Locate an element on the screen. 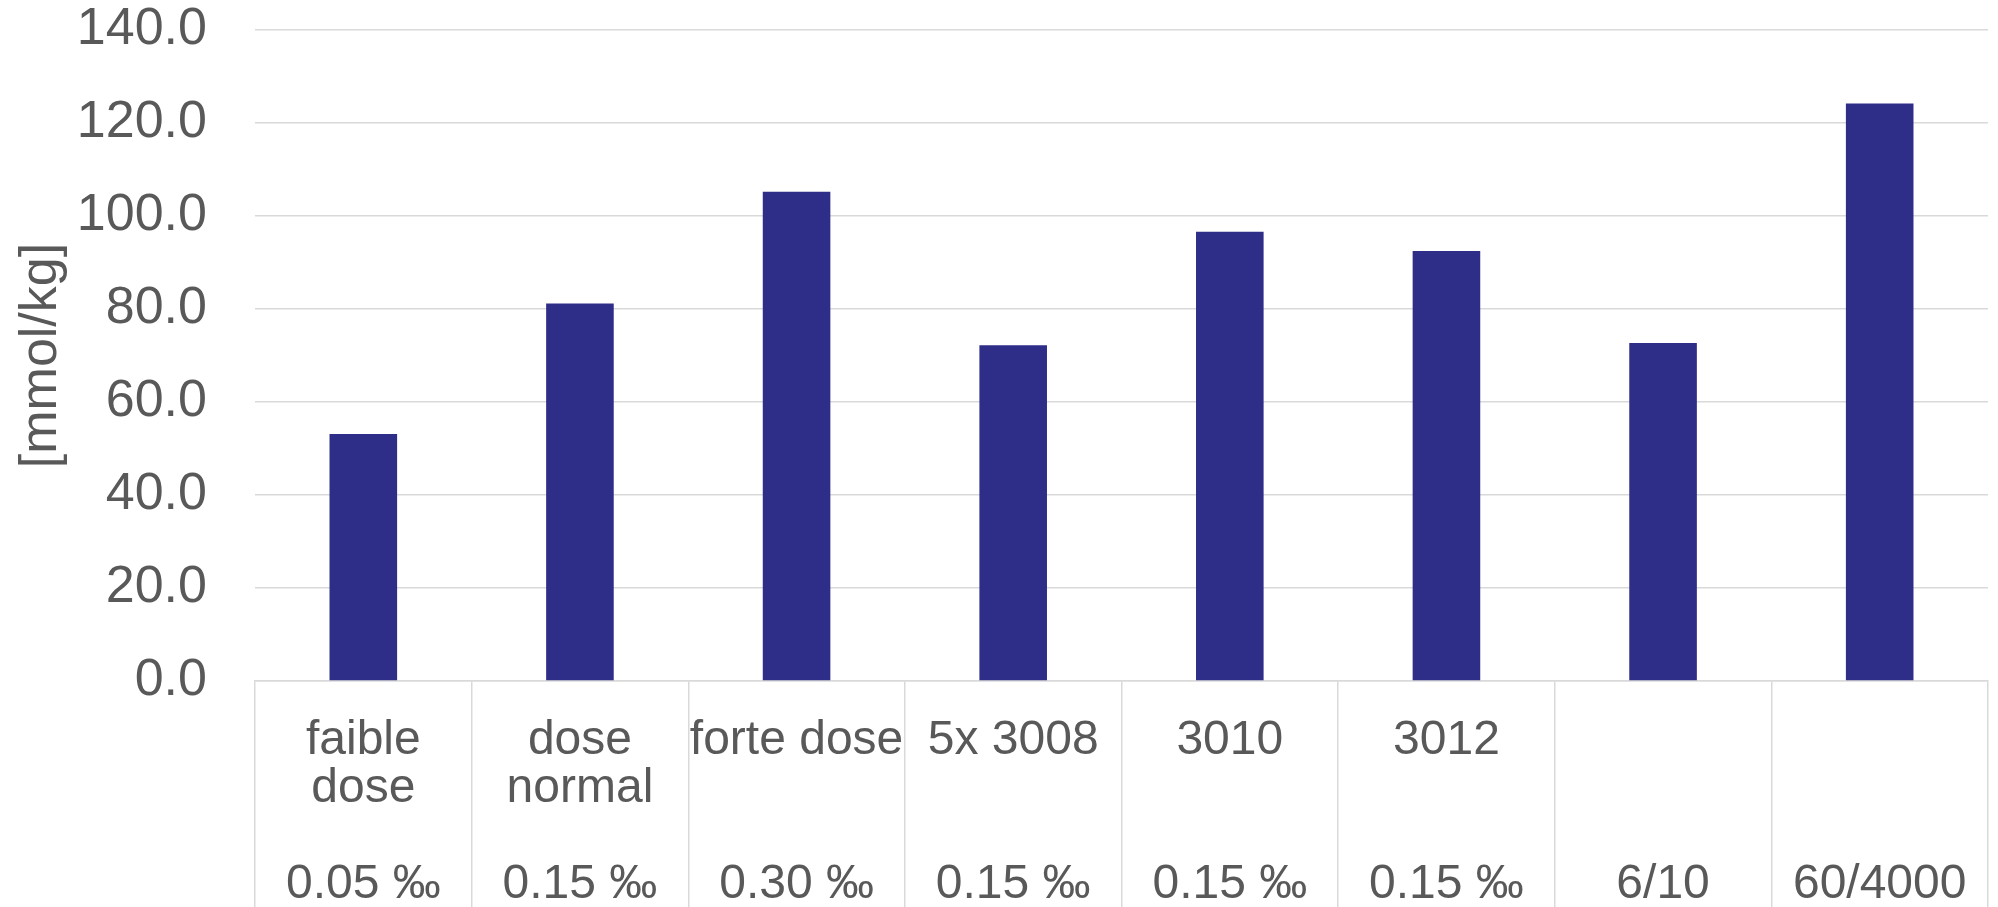 The width and height of the screenshot is (1998, 907). y-tick-label: 100.0 is located at coordinates (141, 212).